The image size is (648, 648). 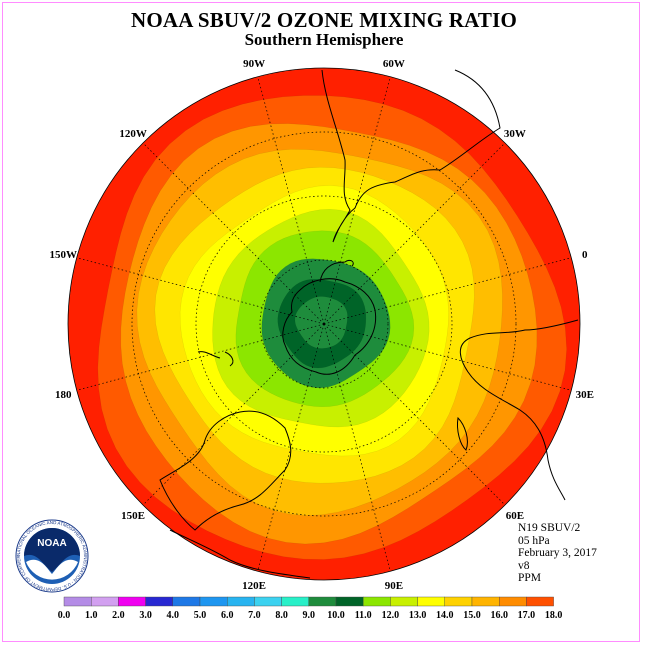 What do you see at coordinates (414, 414) in the screenshot?
I see `meridian-60E` at bounding box center [414, 414].